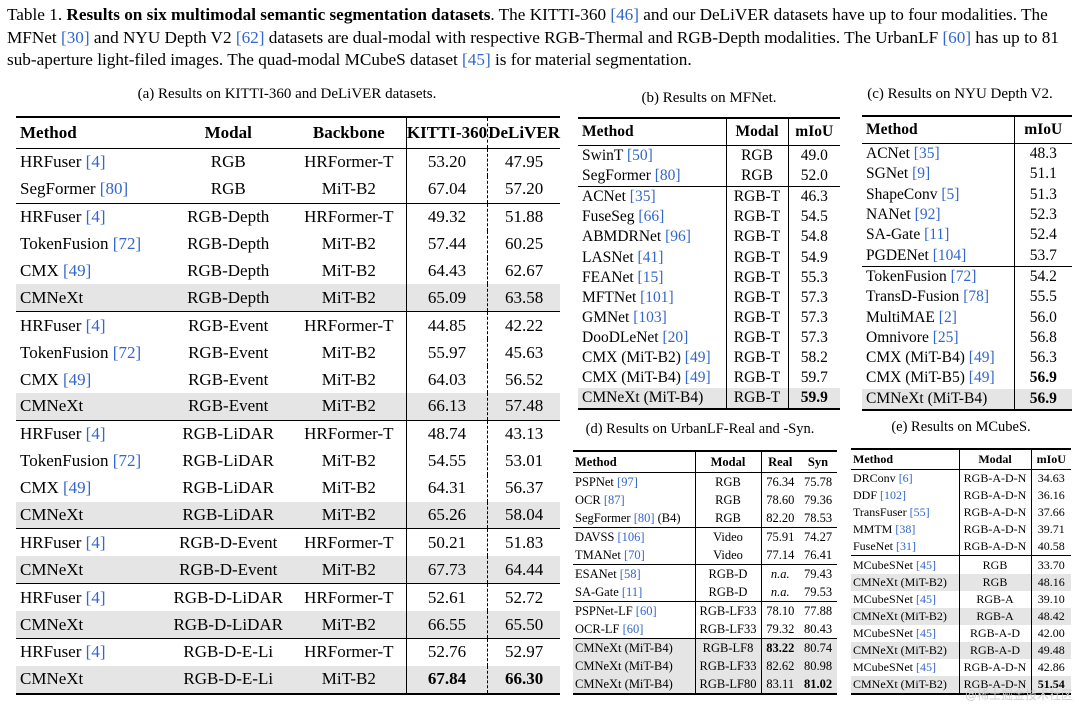 This screenshot has height=709, width=1079. Describe the element at coordinates (523, 597) in the screenshot. I see `deliver-value: 52.72` at that location.